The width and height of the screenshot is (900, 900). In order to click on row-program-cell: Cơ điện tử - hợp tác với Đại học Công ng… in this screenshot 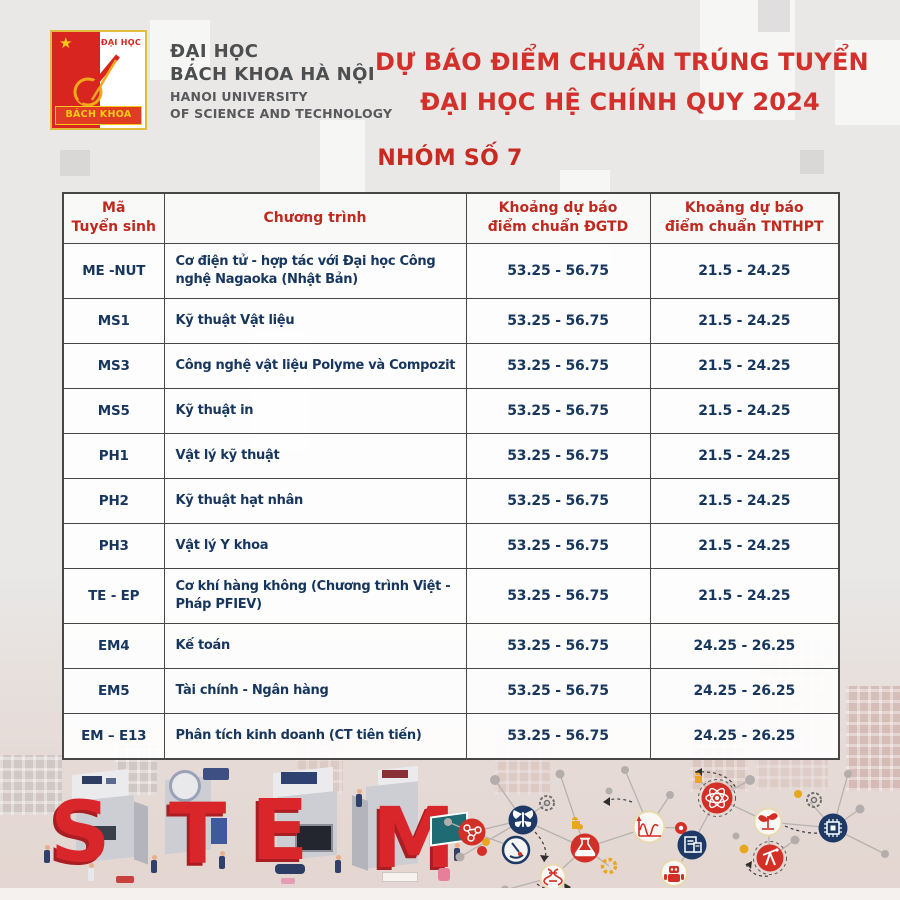, I will do `click(315, 270)`.